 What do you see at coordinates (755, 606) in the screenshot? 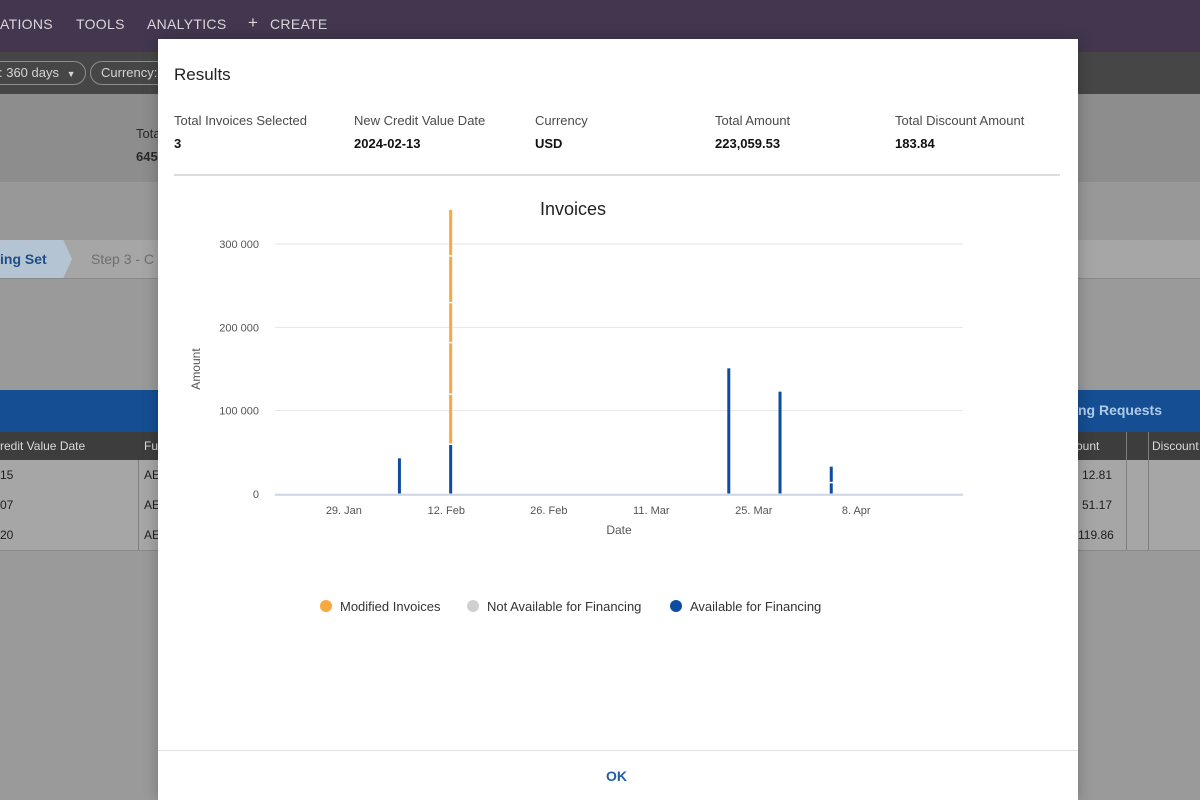
I see `legend-label: Available for Financing` at bounding box center [755, 606].